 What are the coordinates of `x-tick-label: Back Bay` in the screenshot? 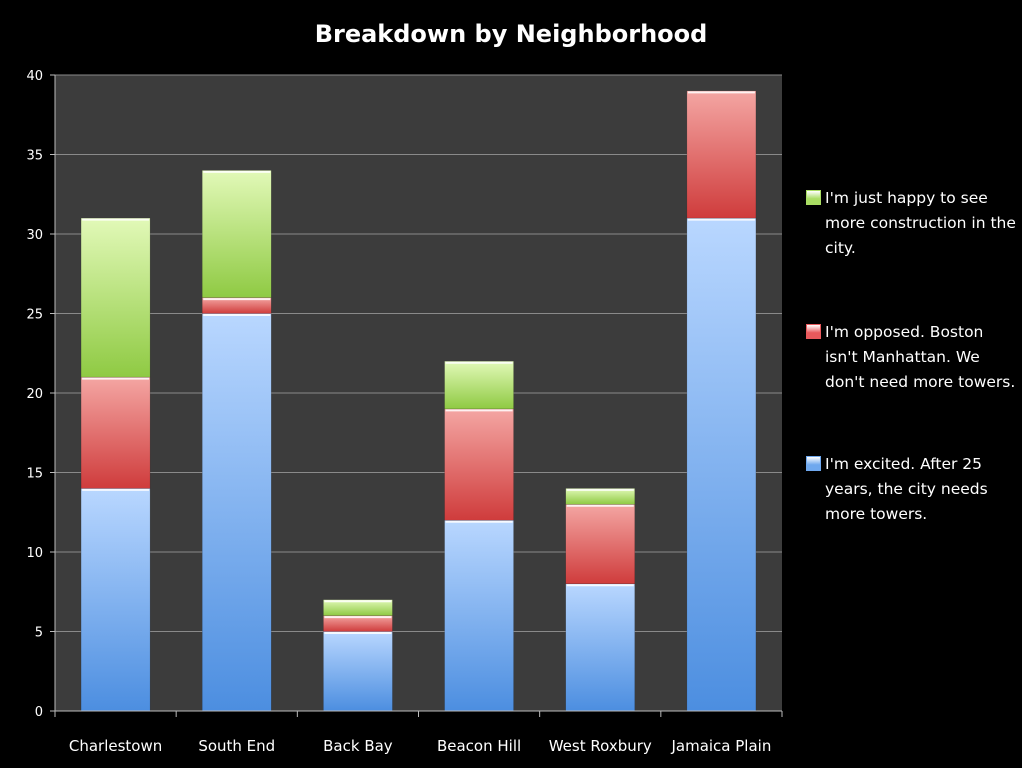 It's located at (358, 746).